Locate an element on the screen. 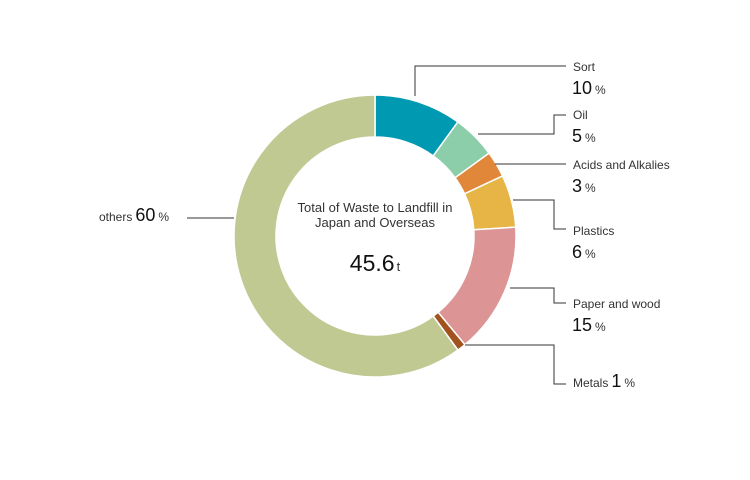 The height and width of the screenshot is (480, 750). others-name: others is located at coordinates (116, 217).